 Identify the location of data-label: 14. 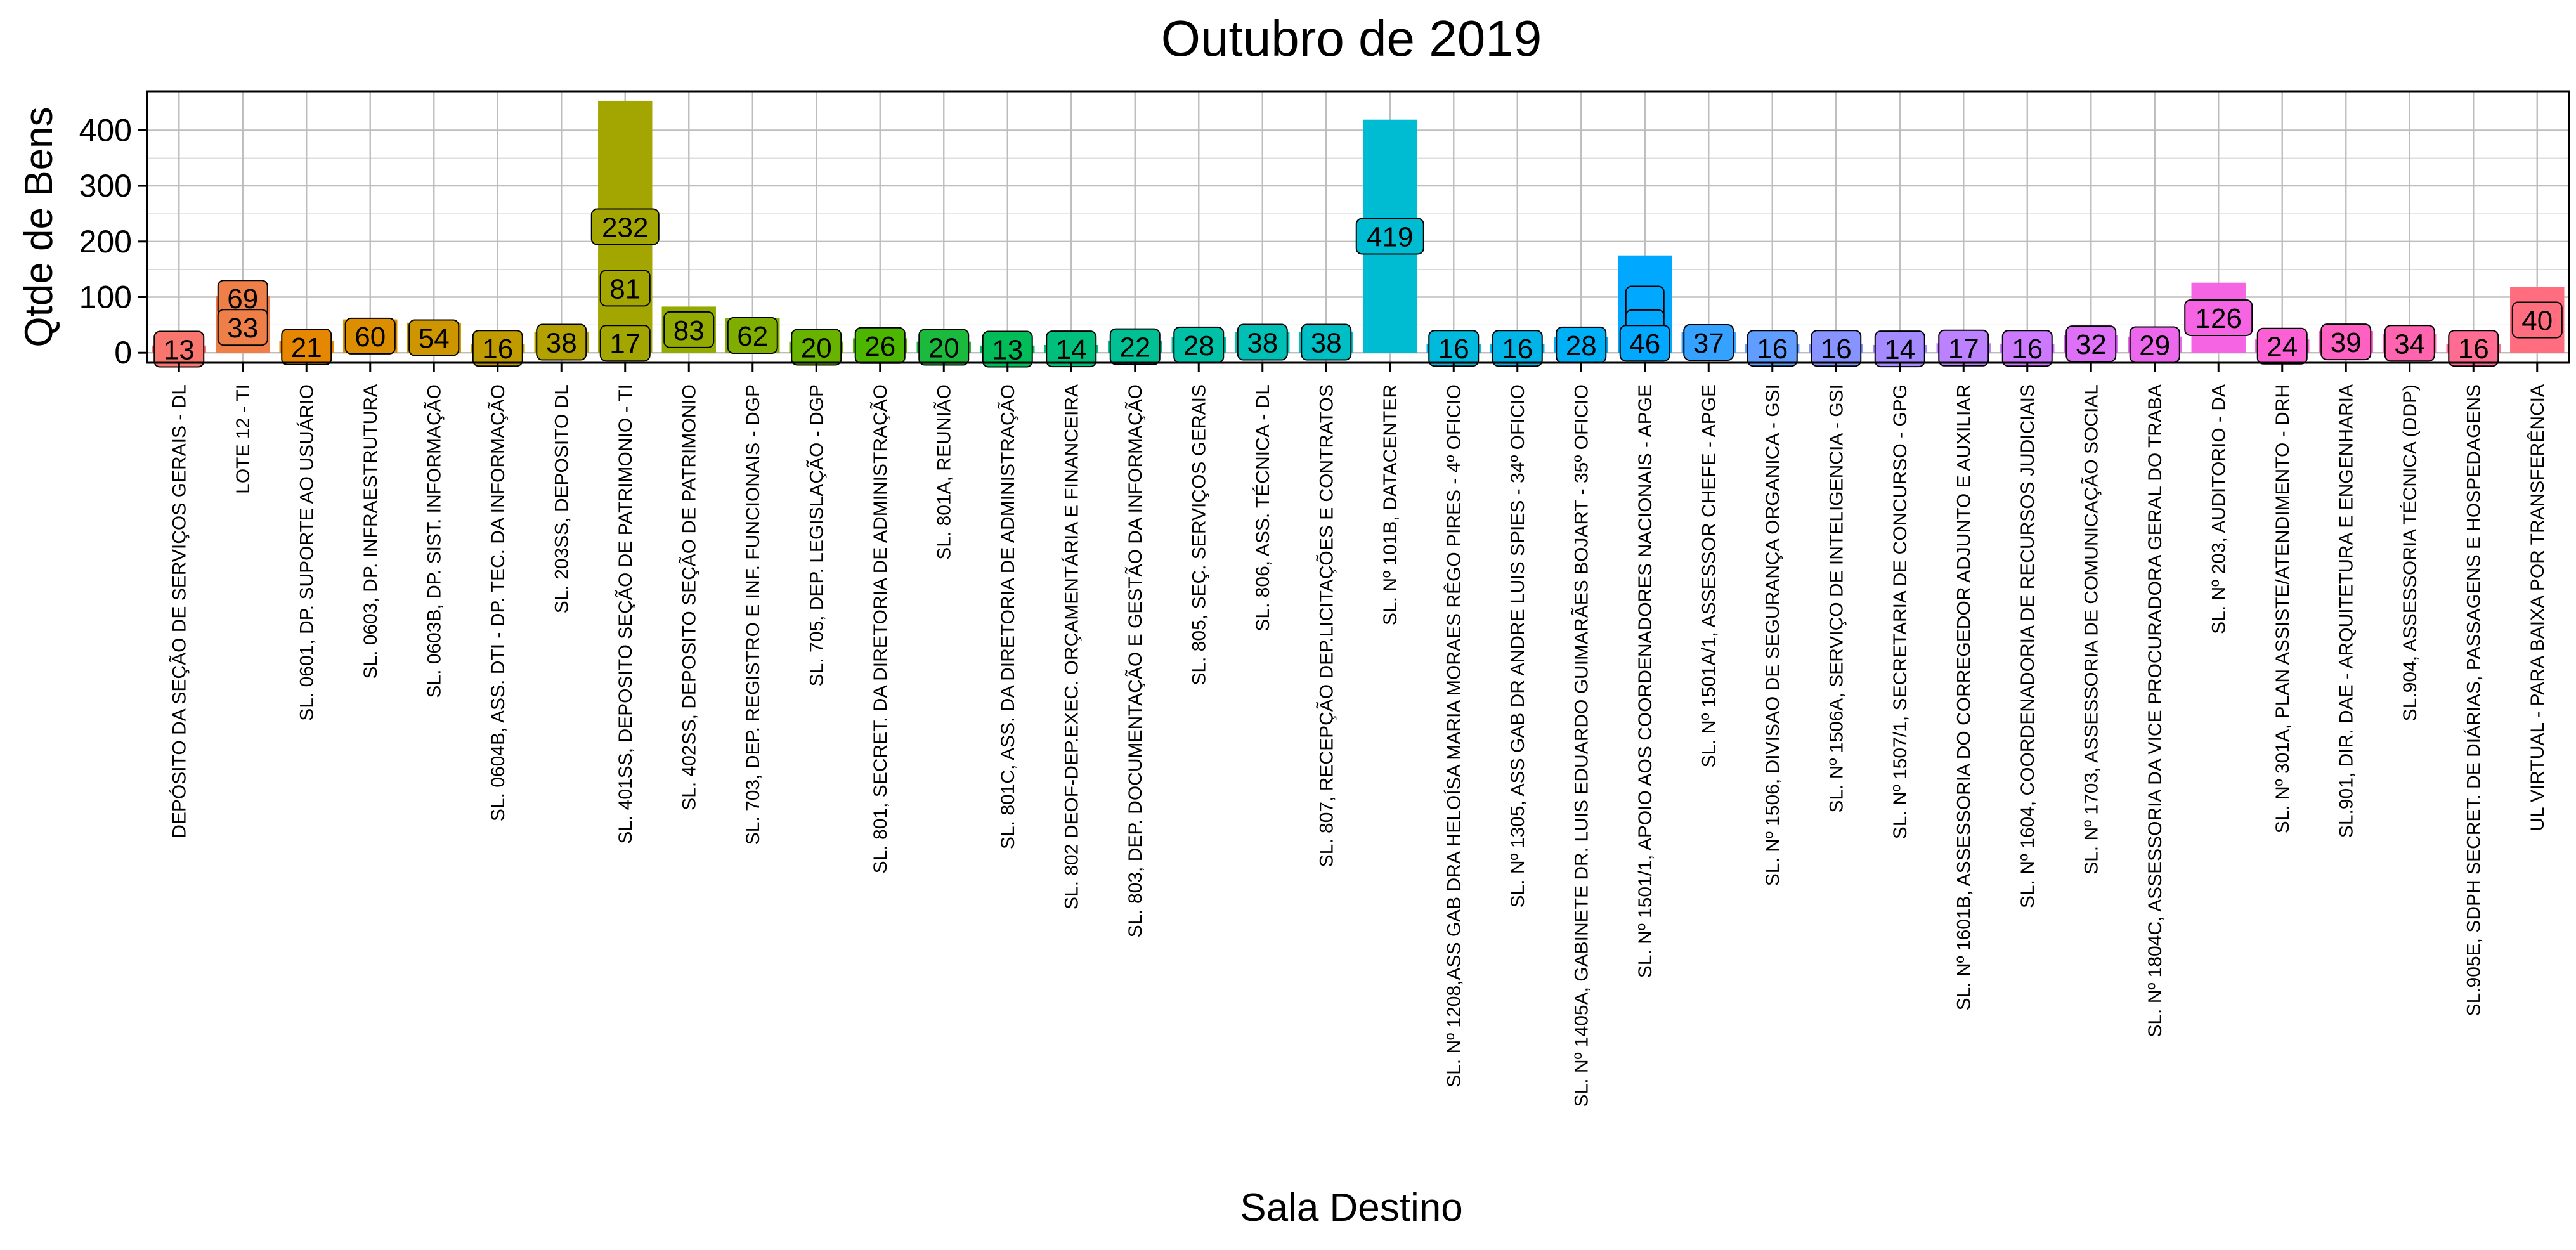
(1071, 349).